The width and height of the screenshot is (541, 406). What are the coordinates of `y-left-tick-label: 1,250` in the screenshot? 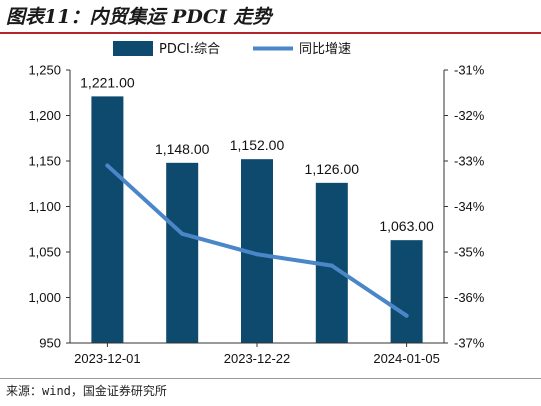 It's located at (44, 70).